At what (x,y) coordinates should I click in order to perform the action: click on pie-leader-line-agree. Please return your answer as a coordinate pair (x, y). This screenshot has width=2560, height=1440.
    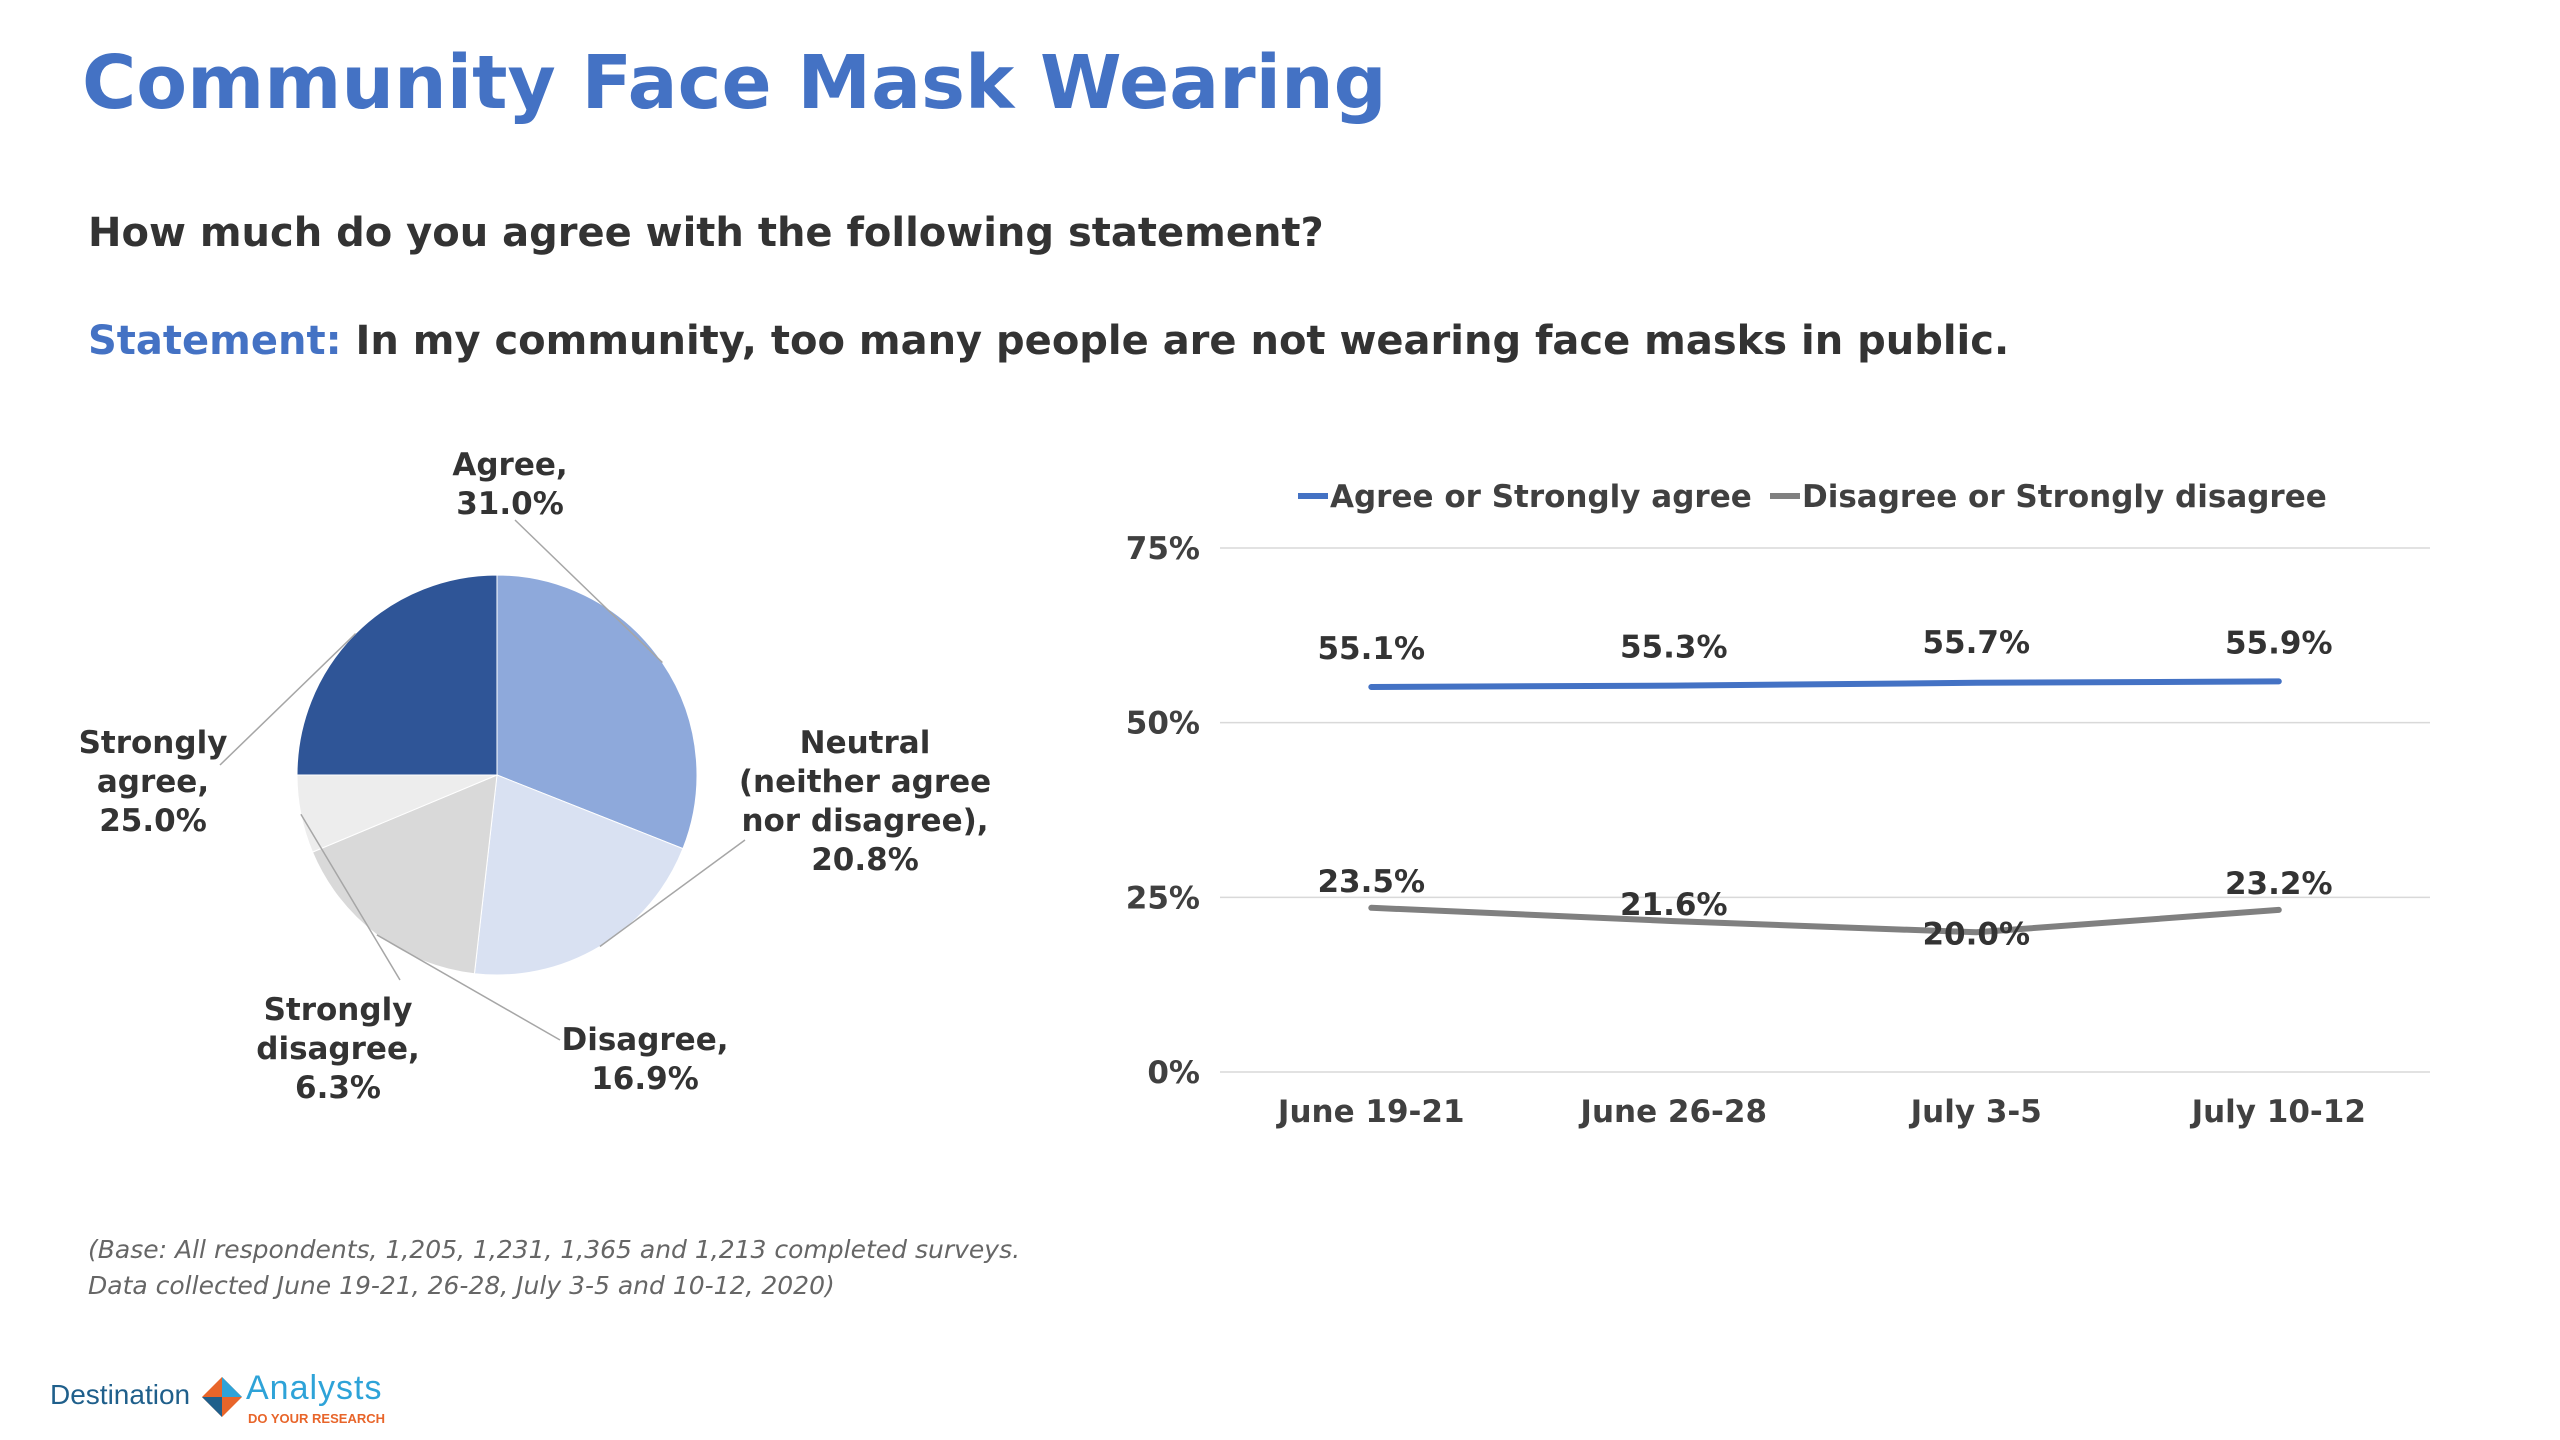
    Looking at the image, I should click on (588, 591).